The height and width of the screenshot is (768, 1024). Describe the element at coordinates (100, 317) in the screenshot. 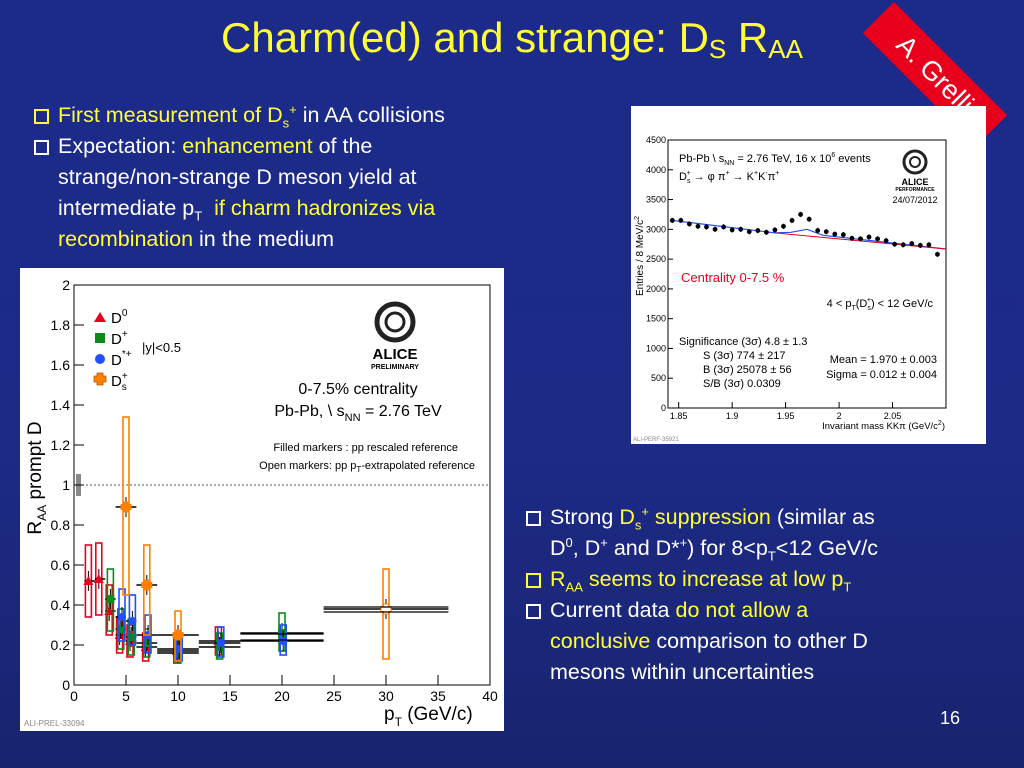

I see `legend-marker-d0` at that location.